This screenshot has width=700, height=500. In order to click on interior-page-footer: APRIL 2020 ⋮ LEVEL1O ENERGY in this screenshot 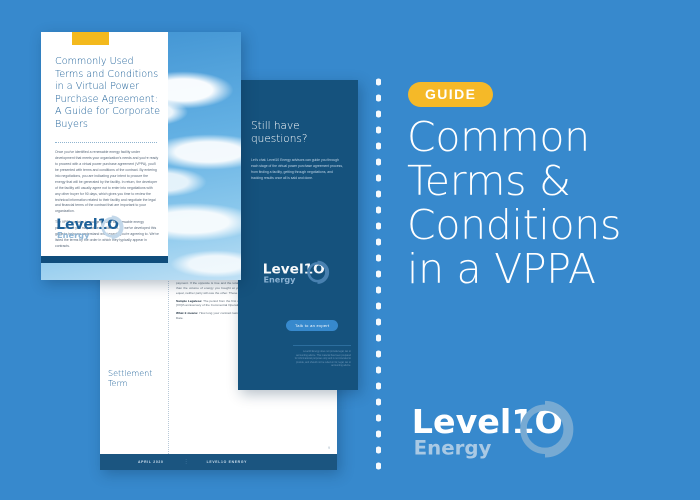, I will do `click(218, 462)`.